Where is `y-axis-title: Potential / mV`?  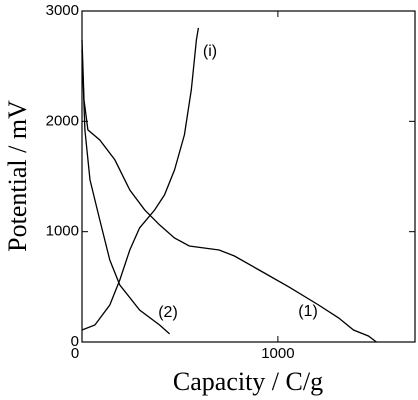
y-axis-title: Potential / mV is located at coordinates (17, 176).